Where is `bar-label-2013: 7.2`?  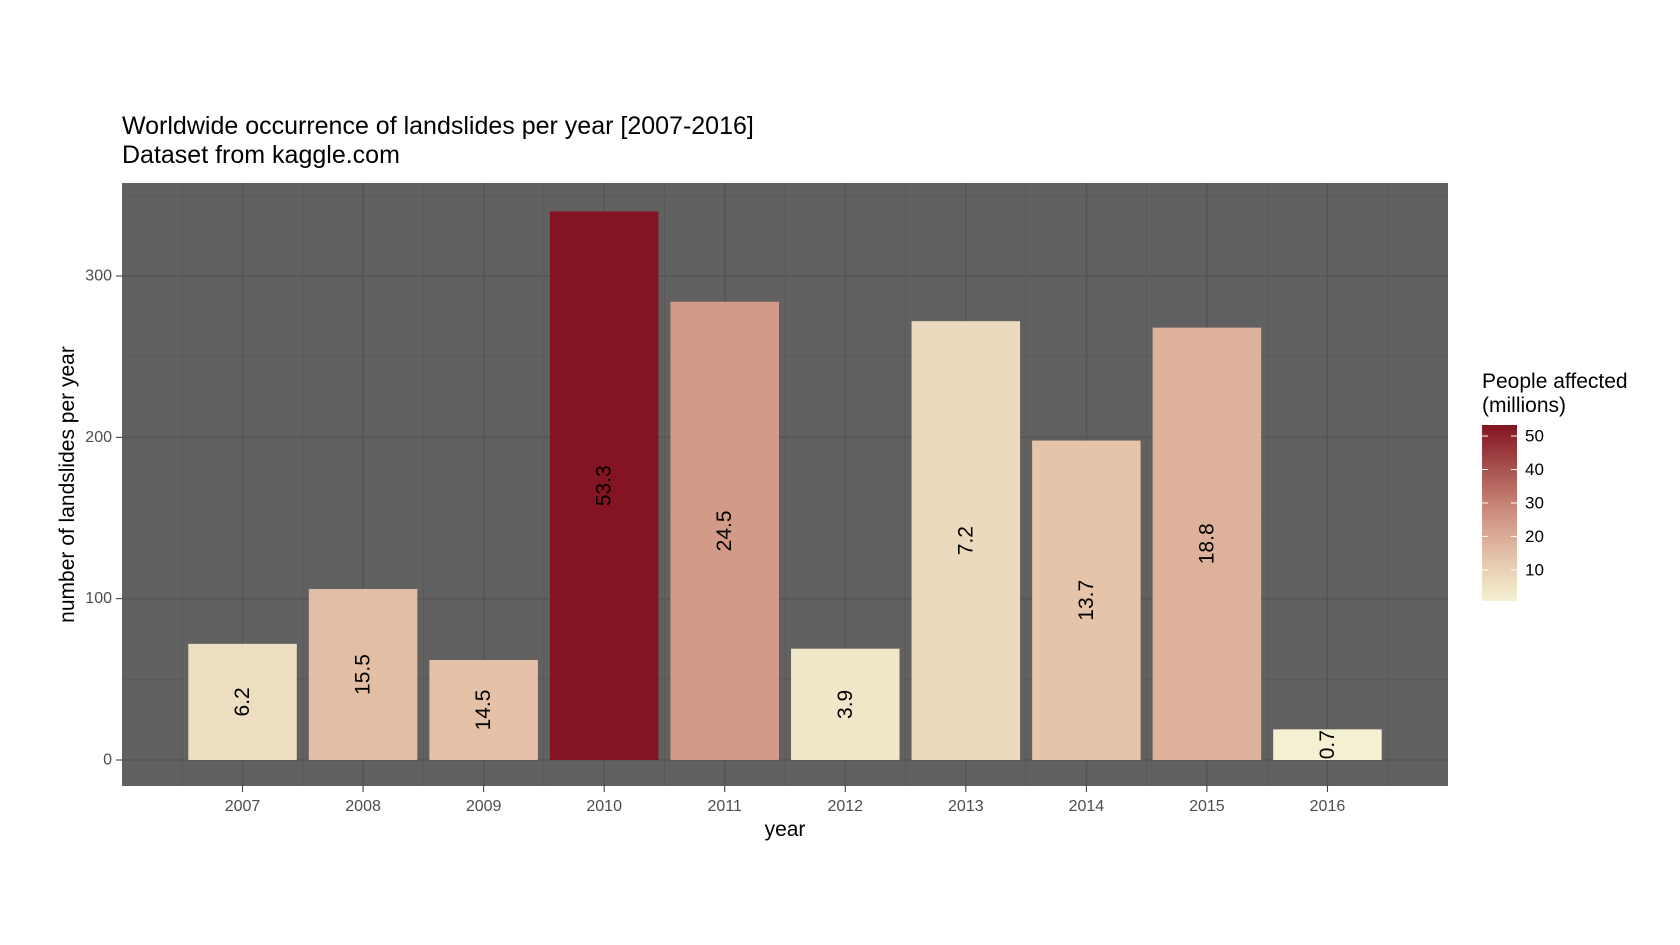
bar-label-2013: 7.2 is located at coordinates (965, 540).